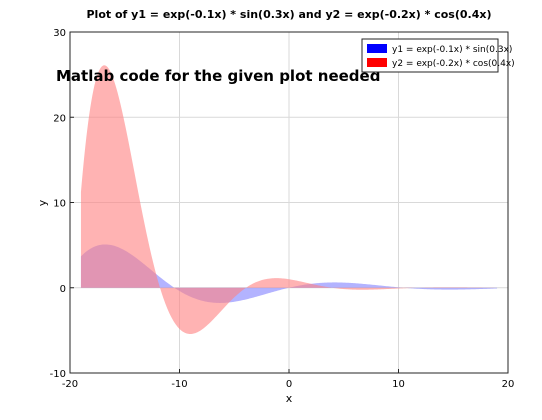  What do you see at coordinates (508, 384) in the screenshot?
I see `x-tick-label: 20` at bounding box center [508, 384].